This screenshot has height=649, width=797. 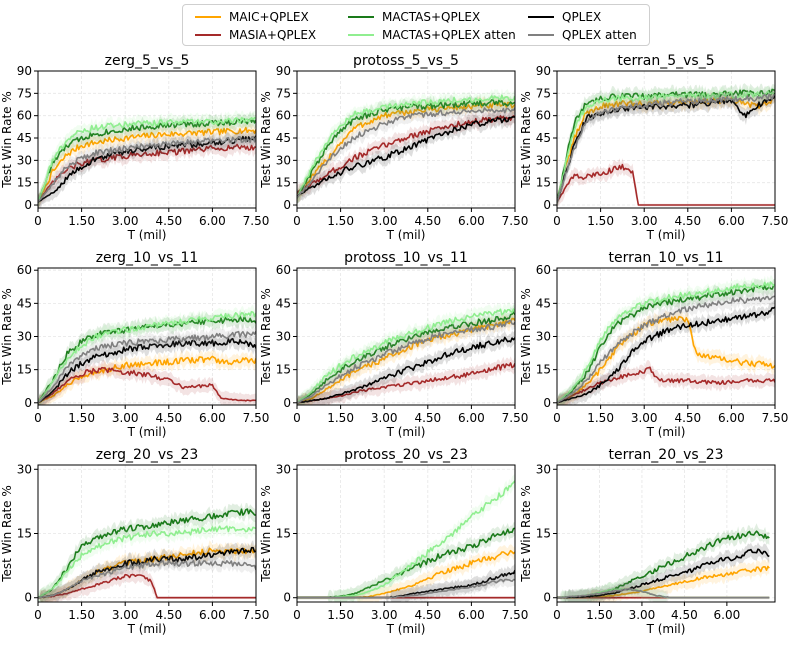 I want to click on xtick-label-protoss-20-vs-23-3: 4.50, so click(x=427, y=615).